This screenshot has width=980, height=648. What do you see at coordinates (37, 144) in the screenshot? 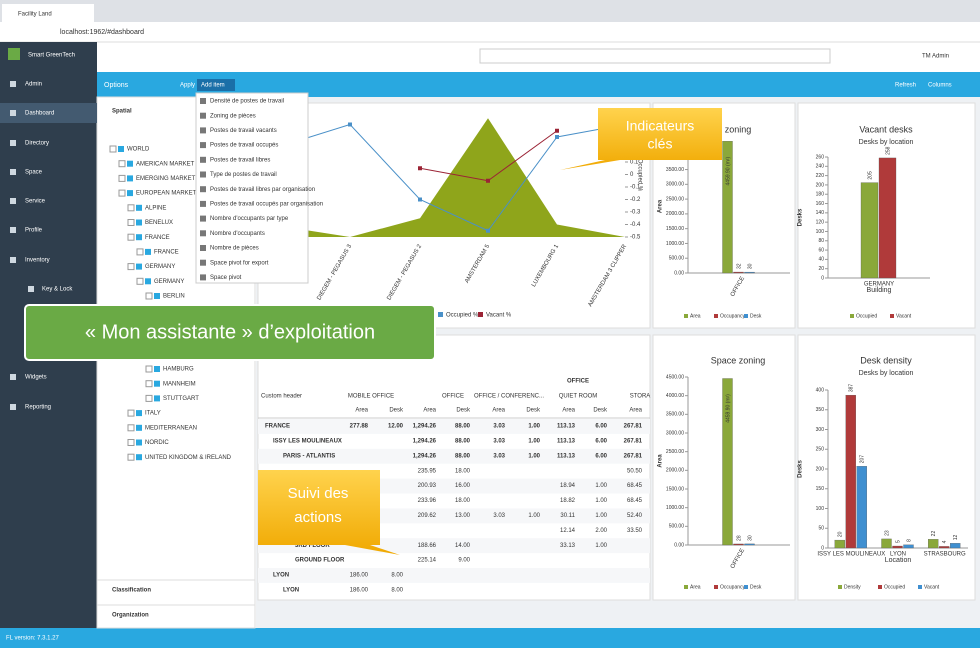
I see `nav-item: Directory` at bounding box center [37, 144].